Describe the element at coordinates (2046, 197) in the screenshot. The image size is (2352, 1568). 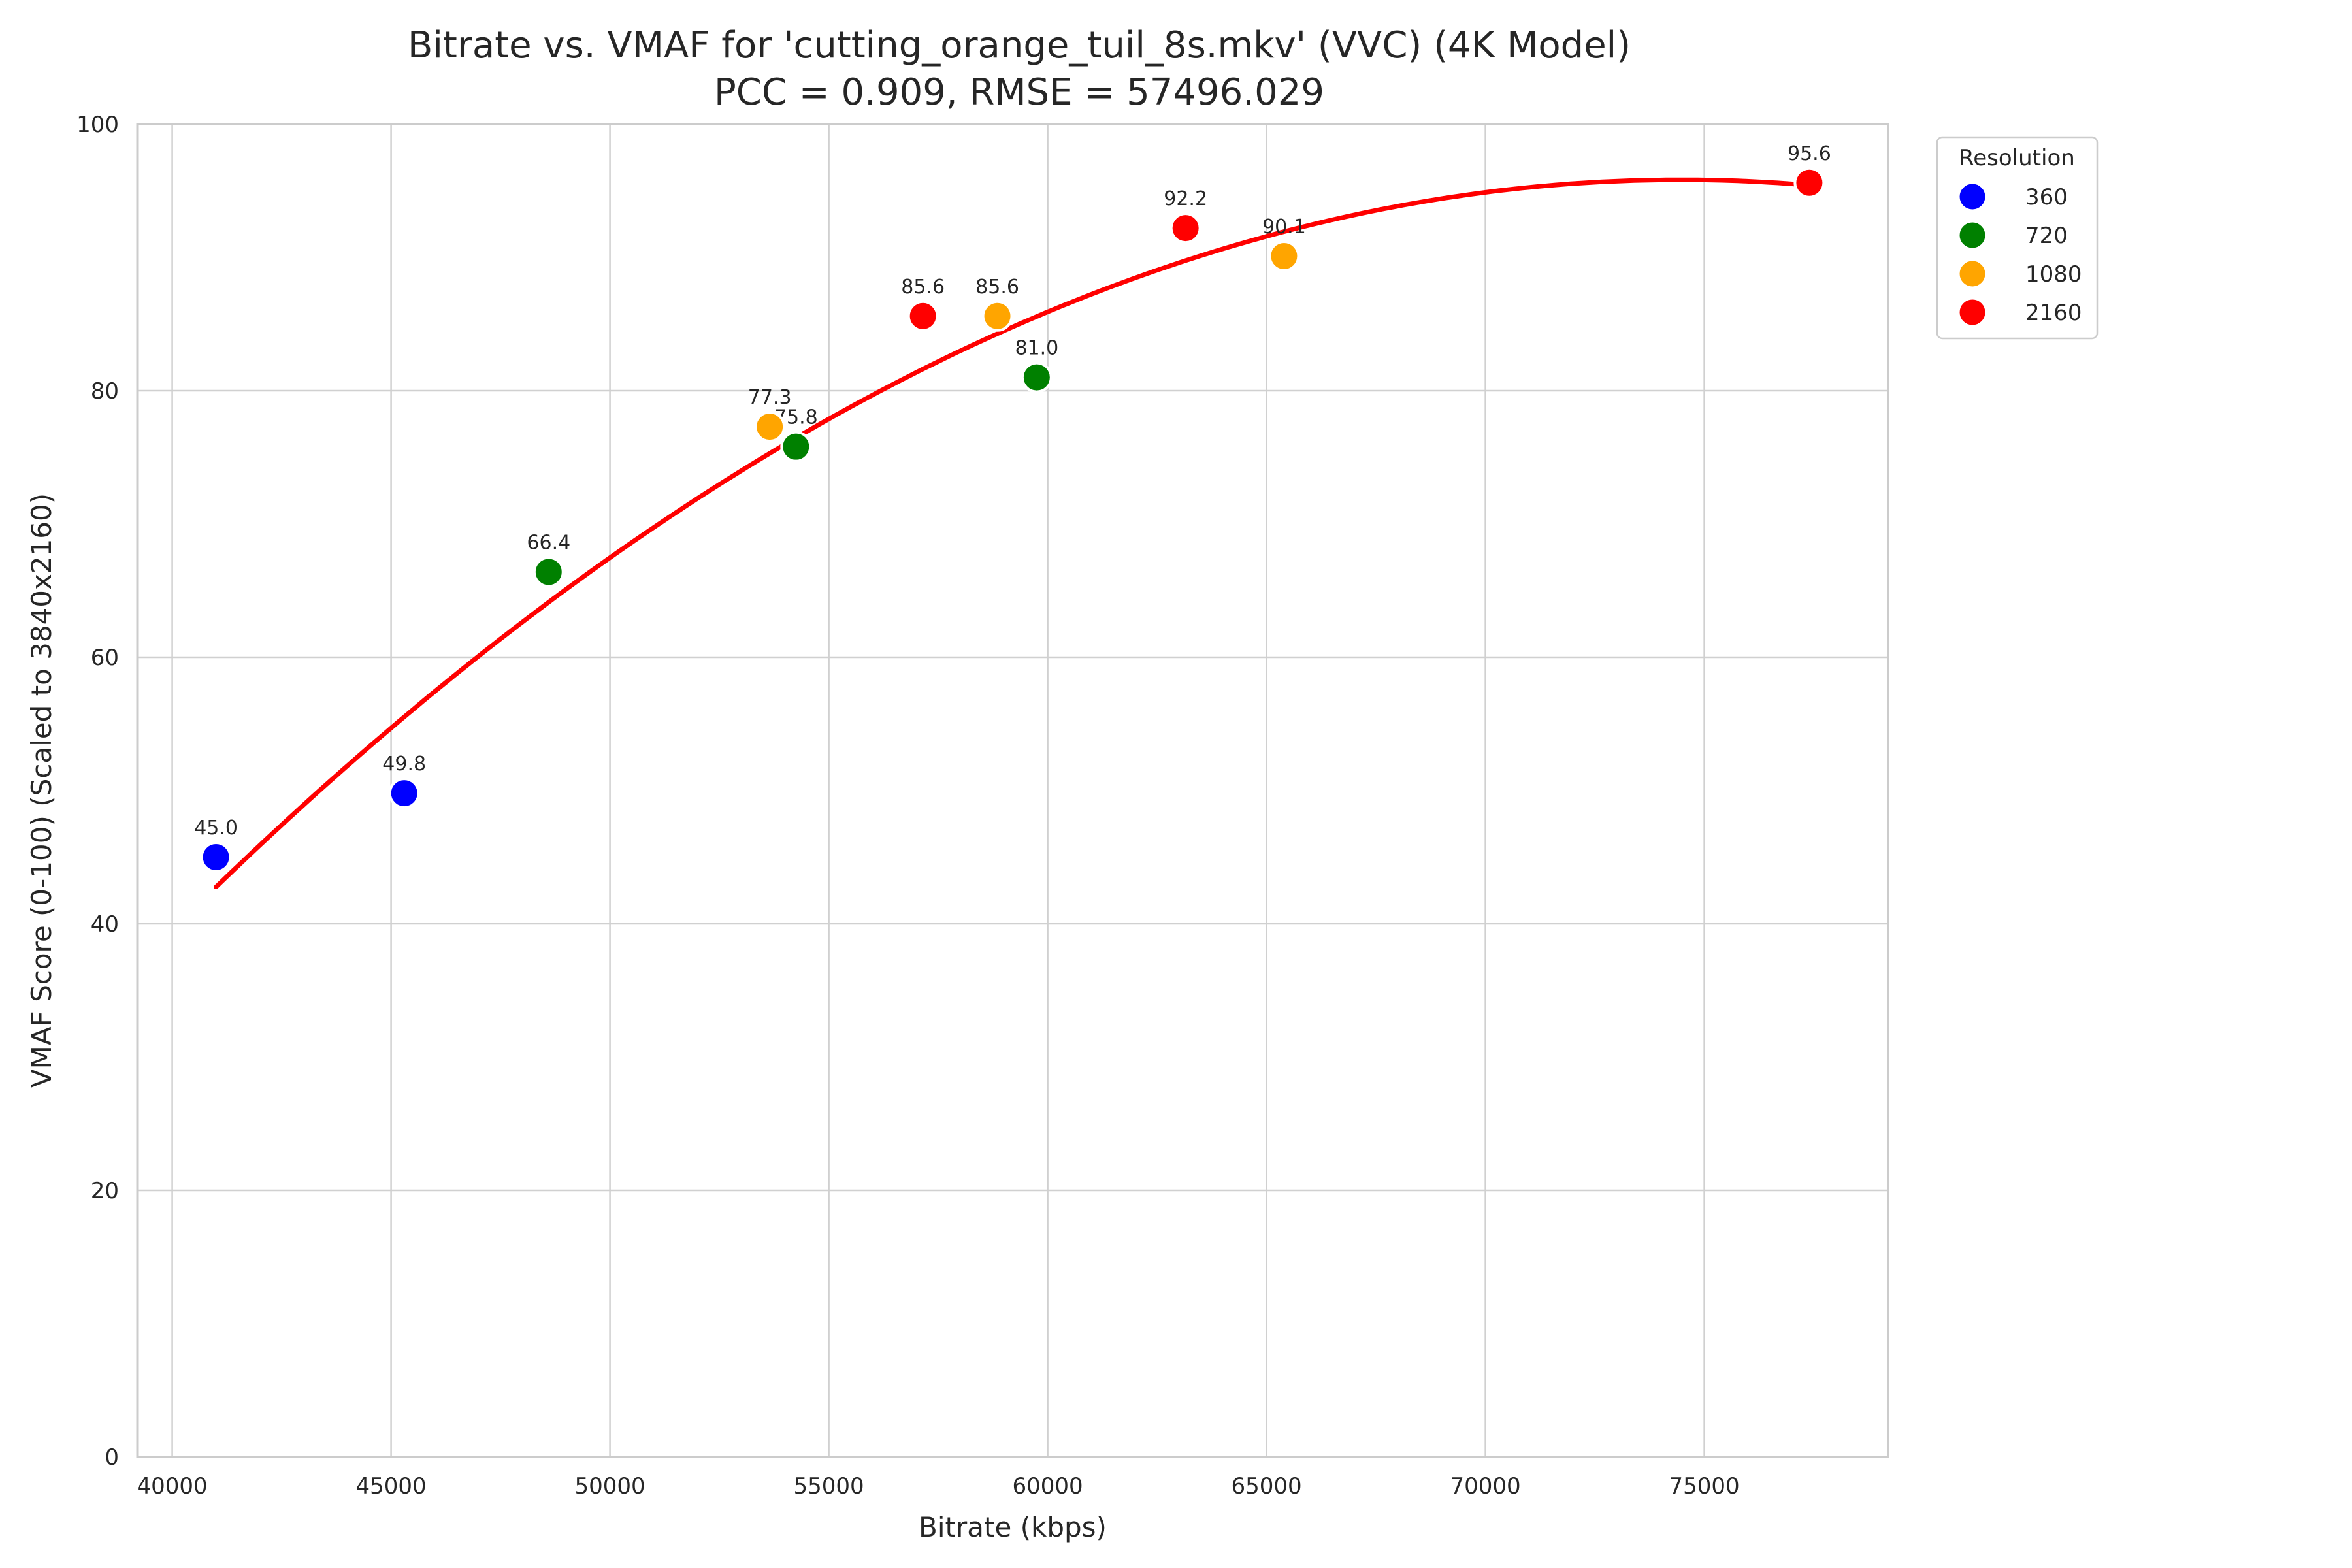
I see `legend-label: 360` at that location.